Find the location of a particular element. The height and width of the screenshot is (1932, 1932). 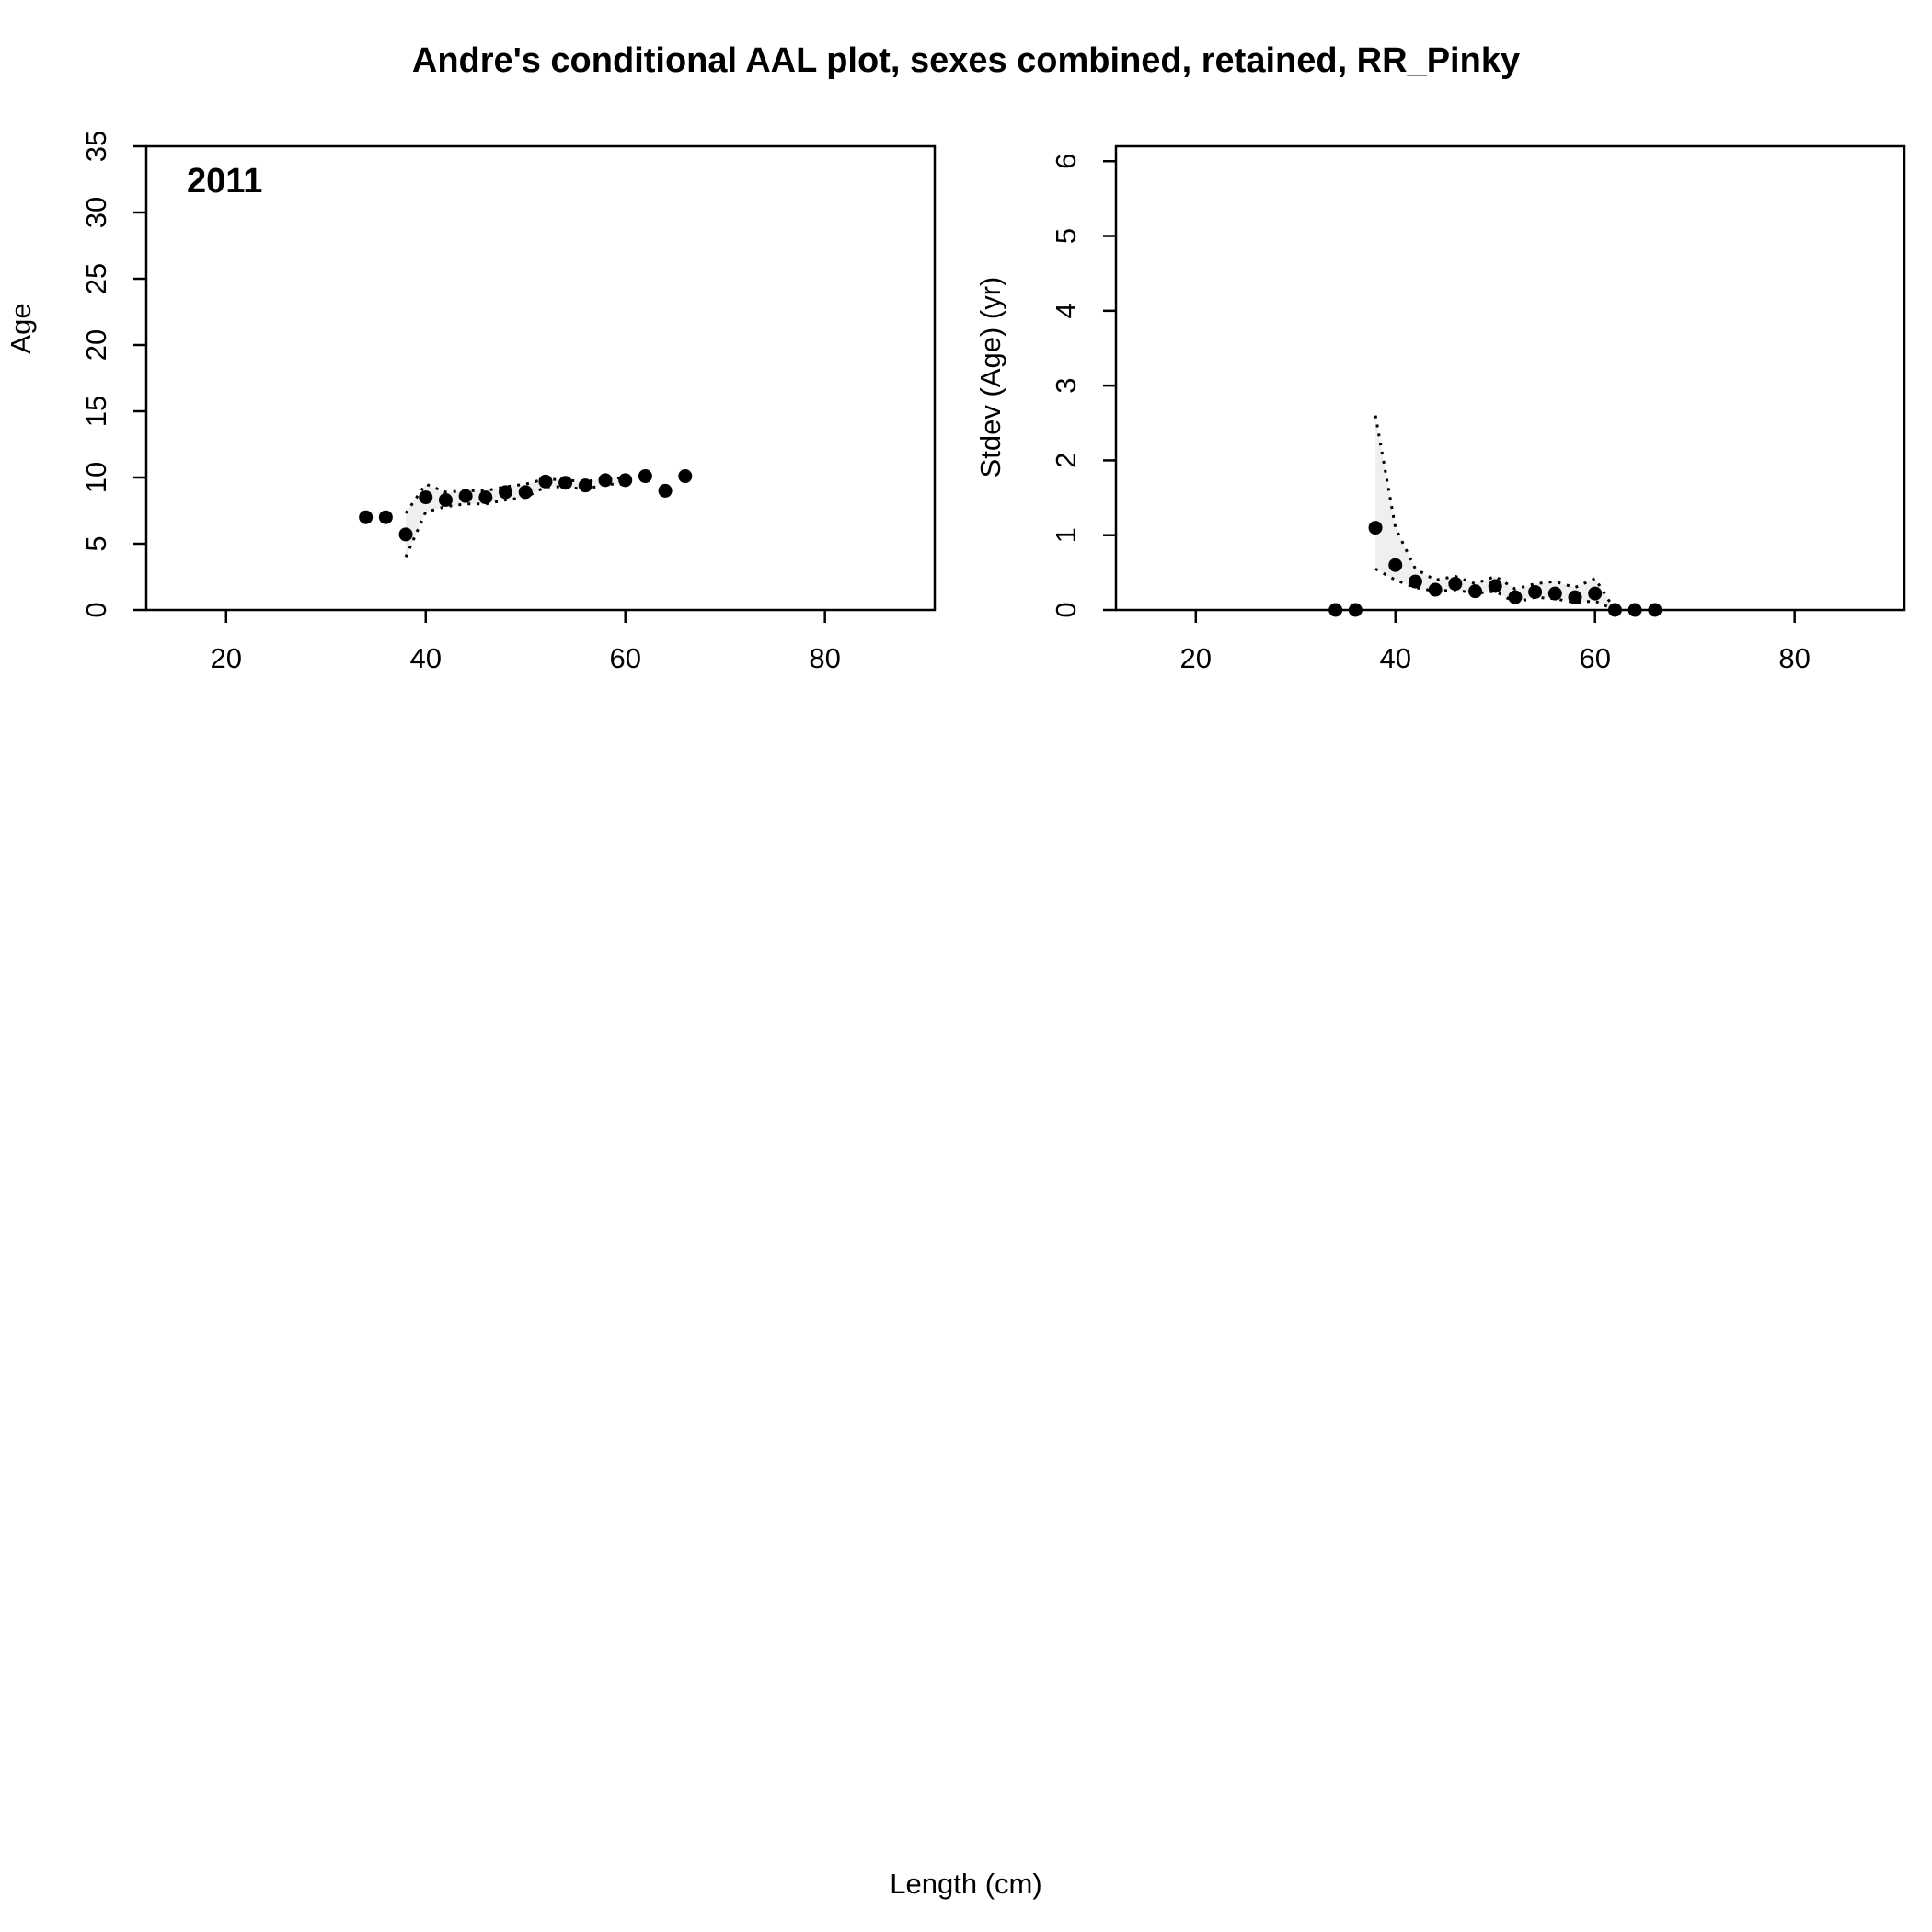

y-tick-label: 30 is located at coordinates (96, 212).